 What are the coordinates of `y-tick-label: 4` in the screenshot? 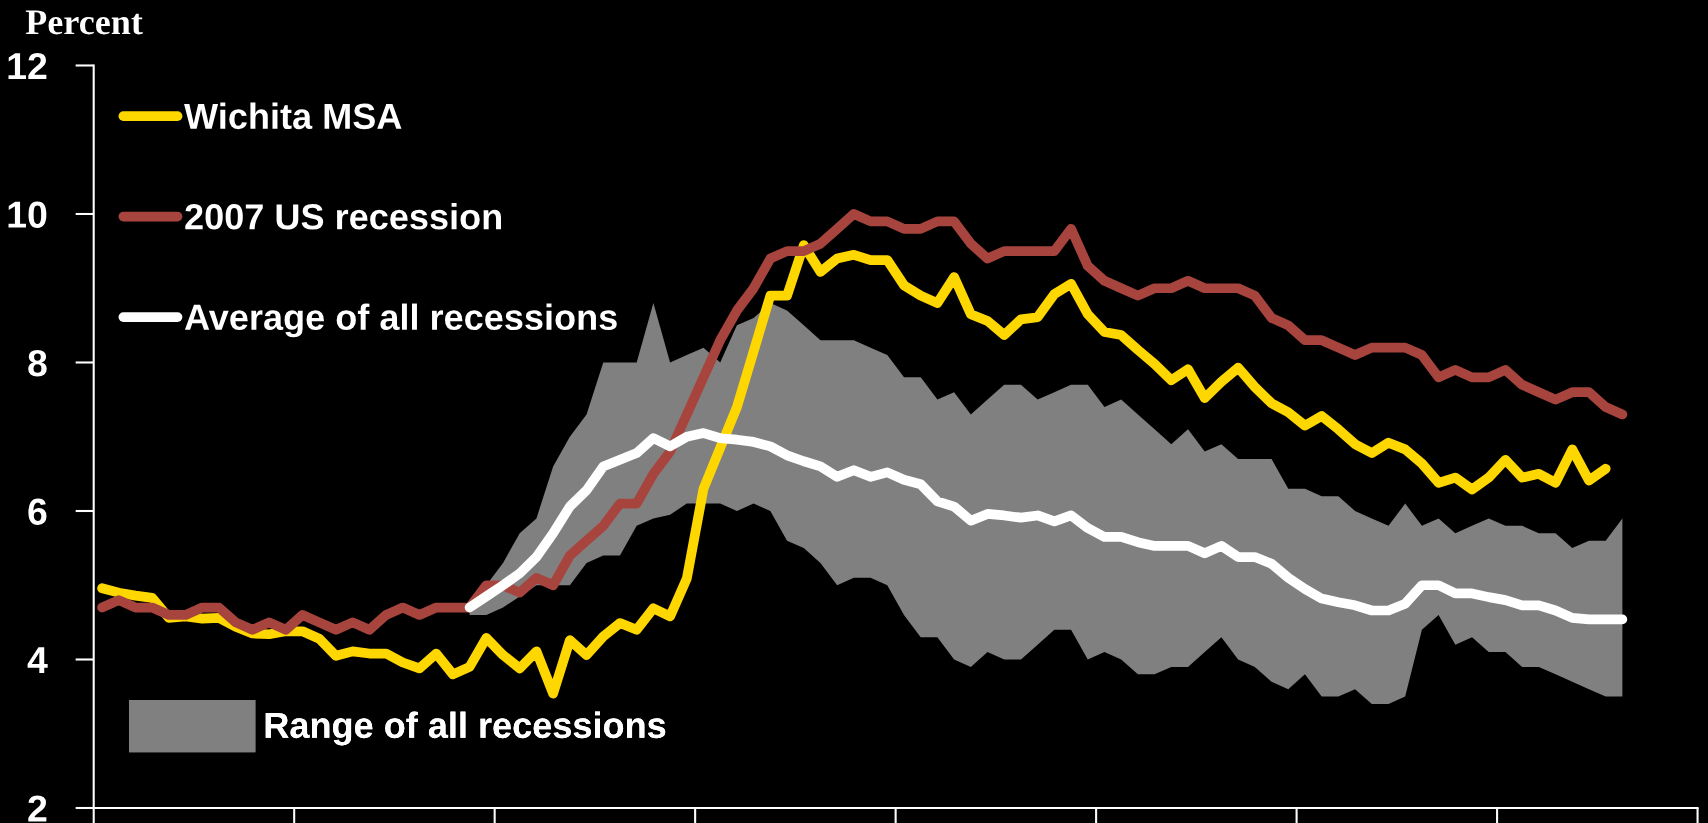 It's located at (37, 660).